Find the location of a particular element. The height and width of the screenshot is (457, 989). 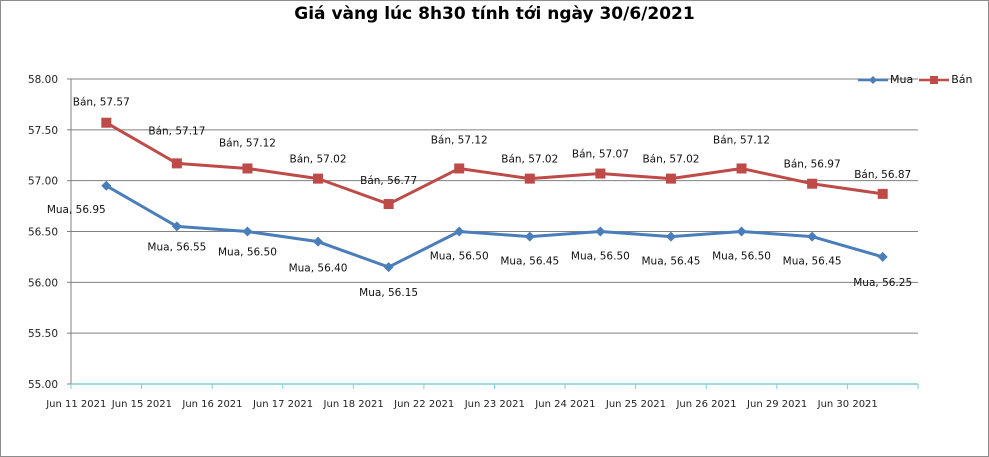

data-label: Mua, 56.55 is located at coordinates (176, 247).